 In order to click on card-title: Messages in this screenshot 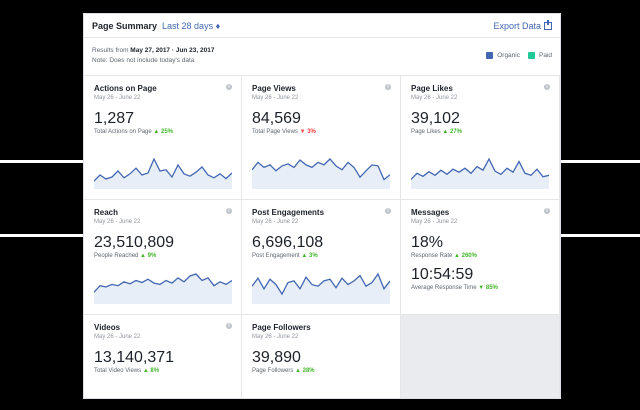, I will do `click(430, 212)`.